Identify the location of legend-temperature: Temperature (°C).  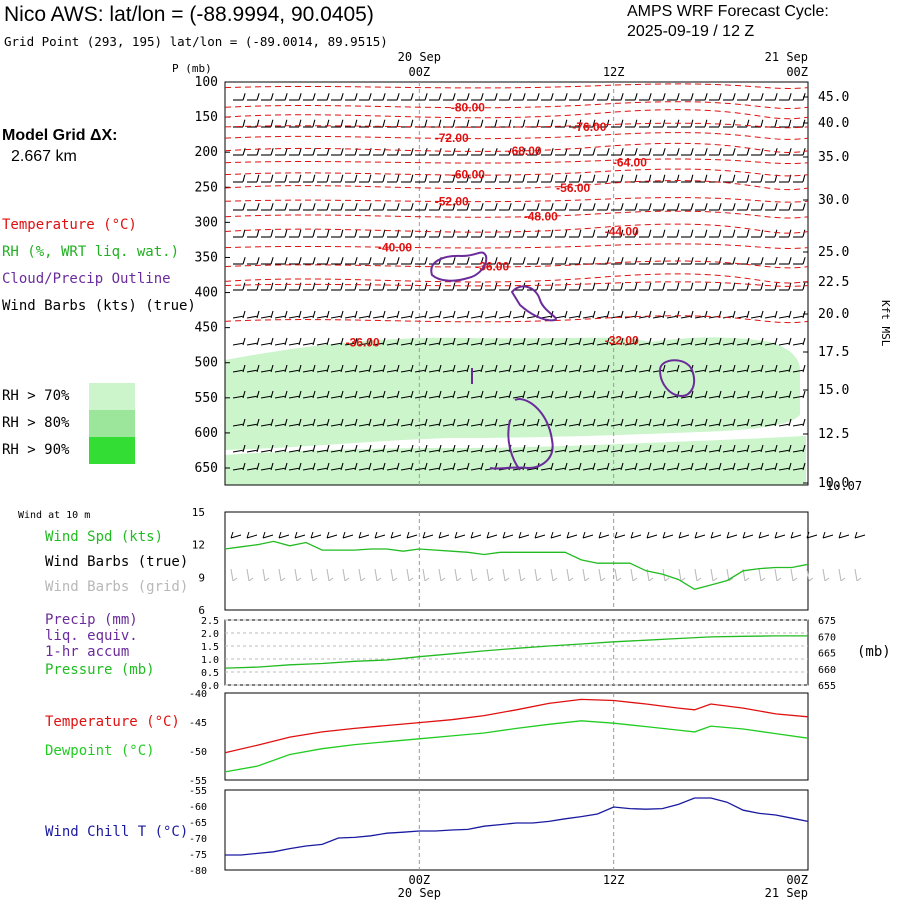
(69, 225).